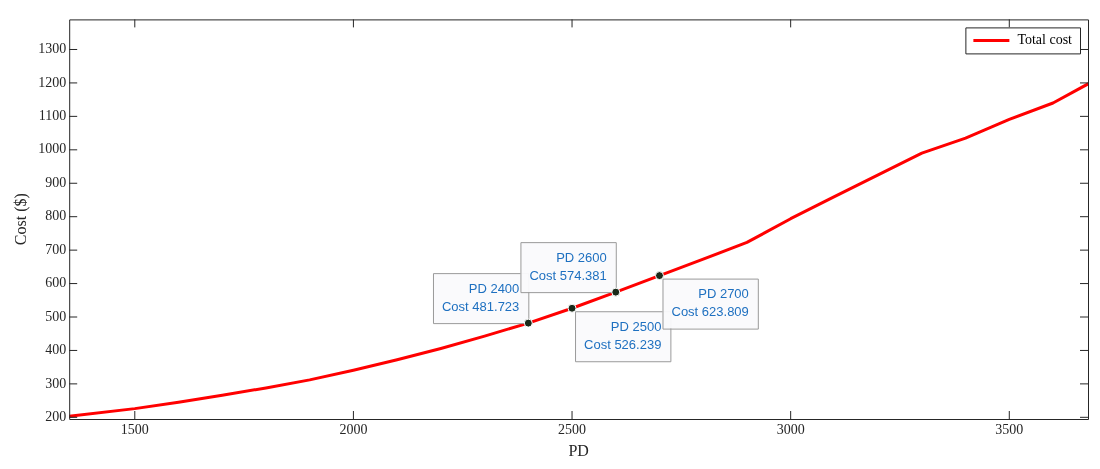 The width and height of the screenshot is (1100, 469). Describe the element at coordinates (56, 383) in the screenshot. I see `y-tick-label: 300` at that location.